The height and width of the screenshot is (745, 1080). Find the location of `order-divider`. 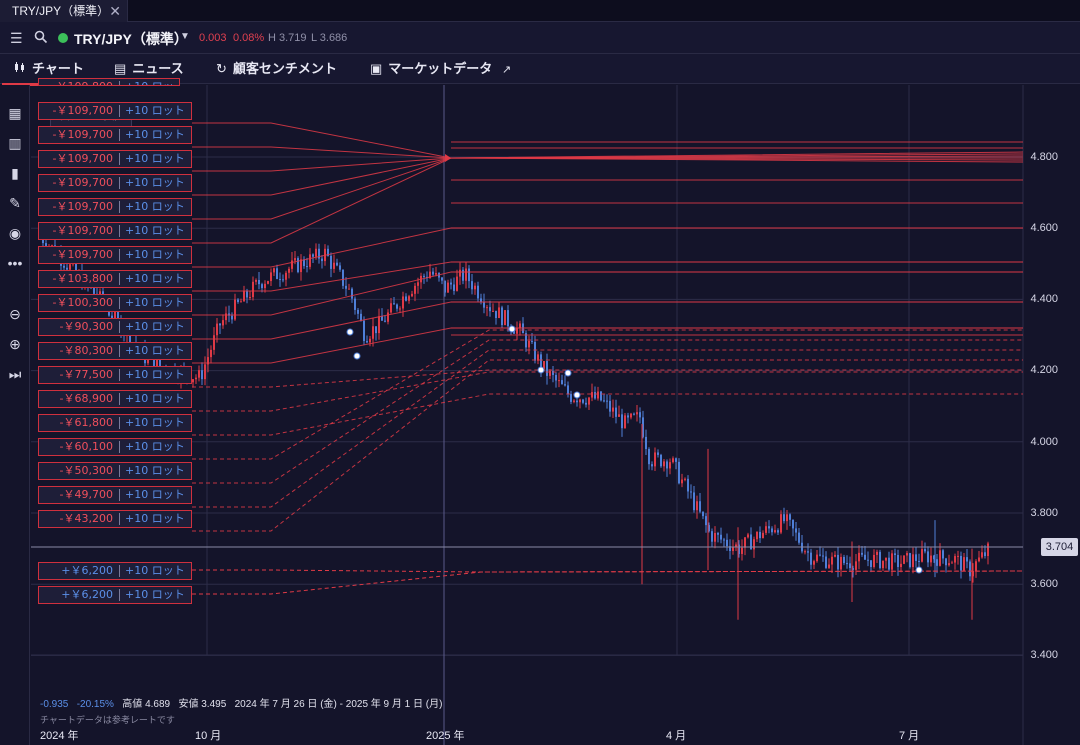

order-divider is located at coordinates (119, 595).